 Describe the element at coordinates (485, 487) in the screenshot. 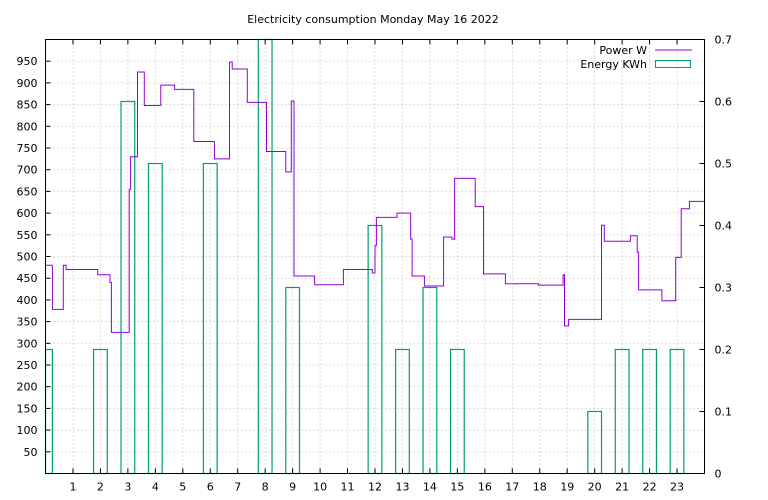

I see `x-tick-label: 16` at that location.